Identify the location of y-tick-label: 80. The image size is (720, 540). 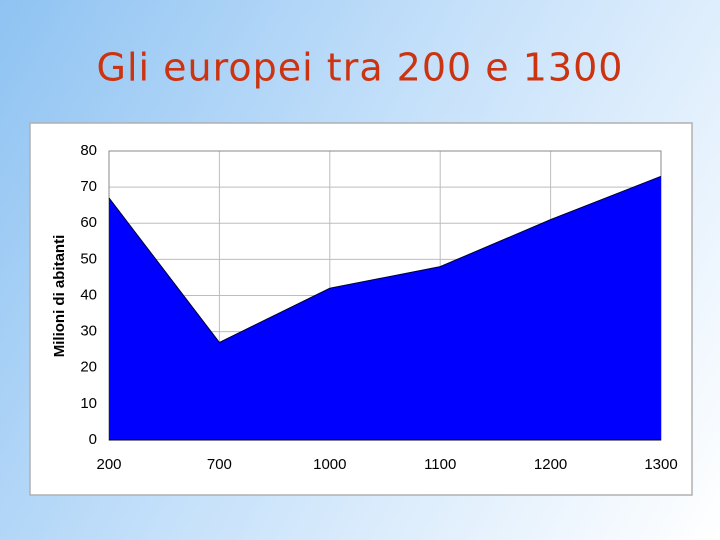
(88, 150).